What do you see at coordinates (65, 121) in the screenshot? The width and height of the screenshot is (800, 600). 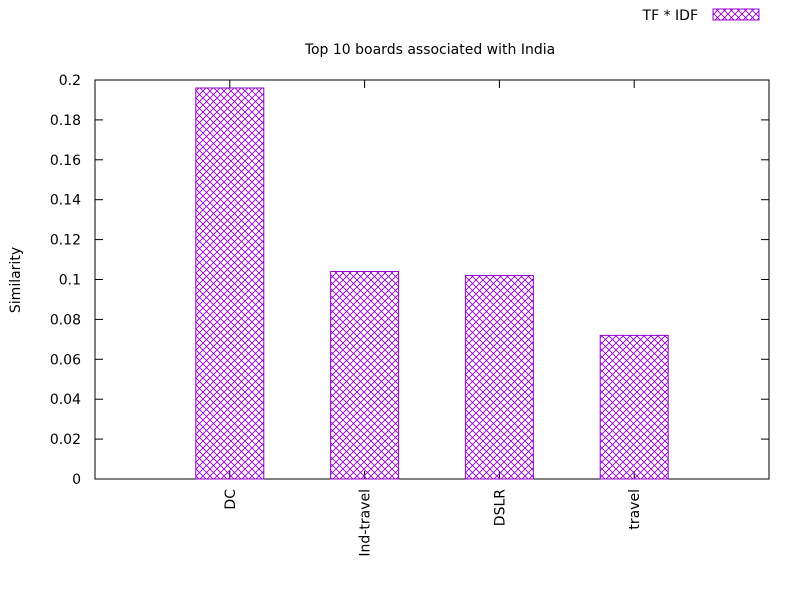 I see `y-tick-label: 0.18` at bounding box center [65, 121].